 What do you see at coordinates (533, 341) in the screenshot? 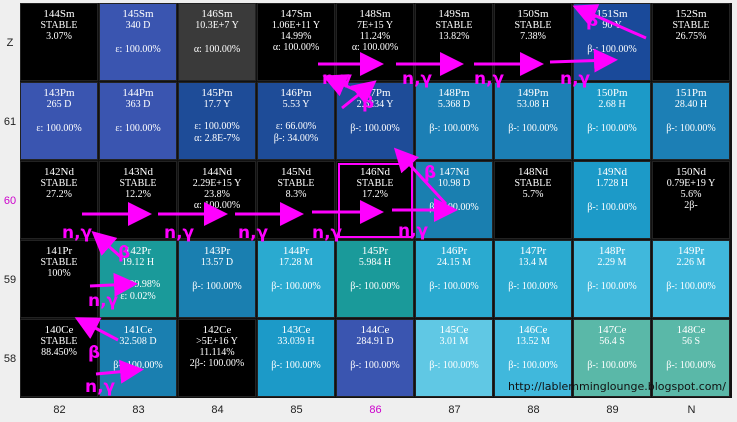
I see `half-life: 13.52 M` at bounding box center [533, 341].